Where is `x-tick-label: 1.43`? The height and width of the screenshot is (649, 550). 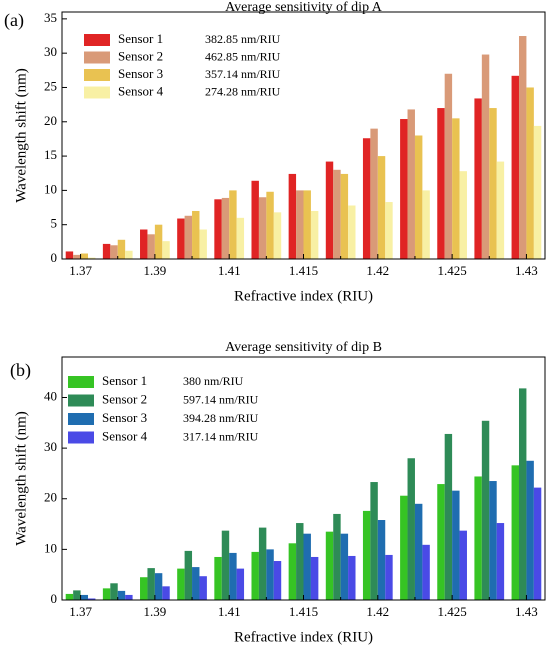
x-tick-label: 1.43 is located at coordinates (526, 611).